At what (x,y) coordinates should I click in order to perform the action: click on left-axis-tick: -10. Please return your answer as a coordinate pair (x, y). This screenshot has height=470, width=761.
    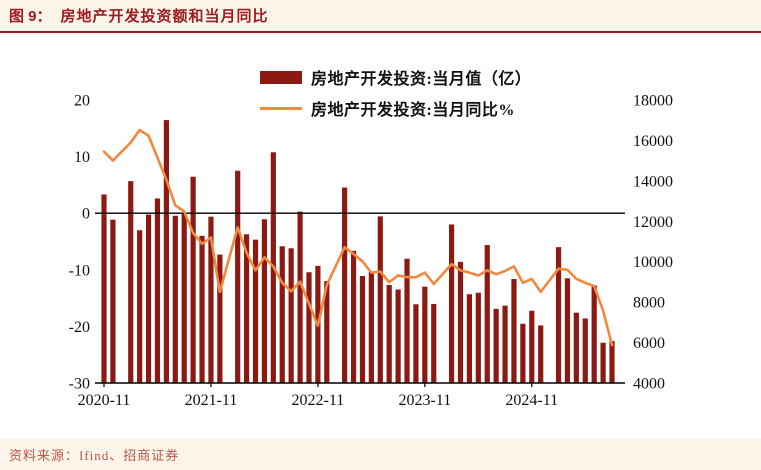
    Looking at the image, I should click on (79, 270).